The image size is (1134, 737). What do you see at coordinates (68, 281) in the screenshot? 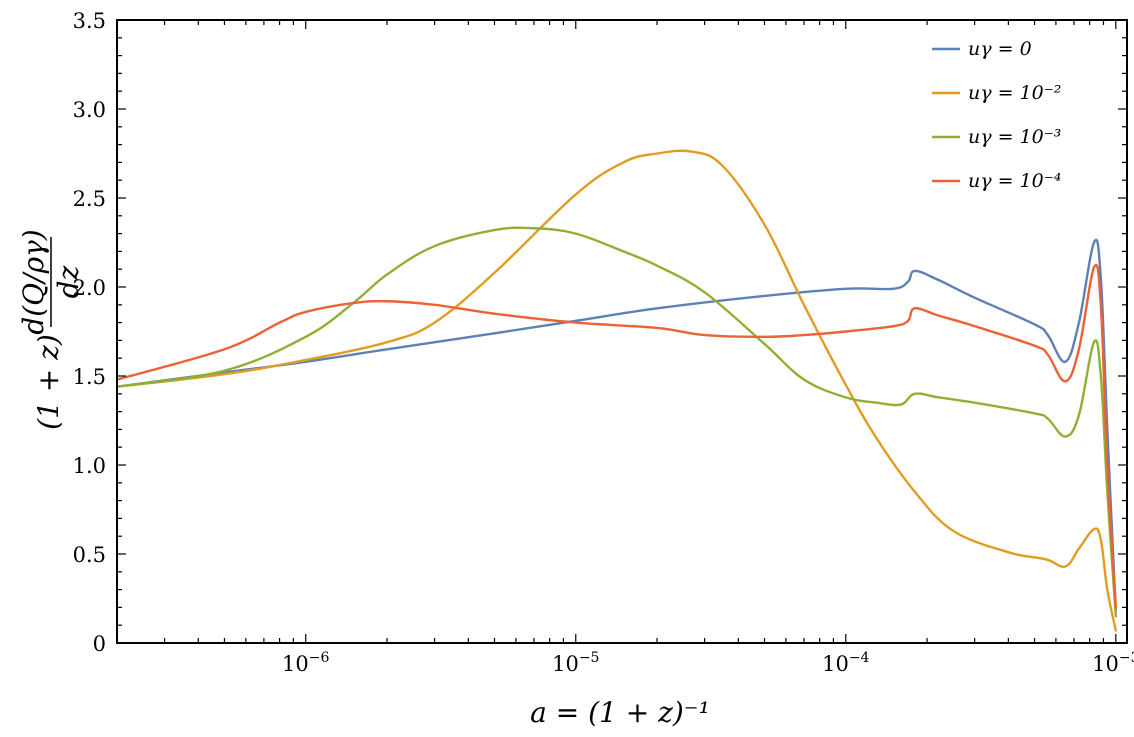
I see `y-axis-title-denominator: dz` at bounding box center [68, 281].